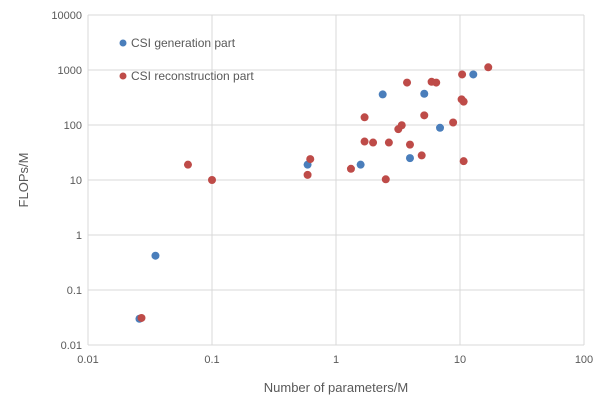  What do you see at coordinates (23, 180) in the screenshot?
I see `y-axis-label: FLOPs/M` at bounding box center [23, 180].